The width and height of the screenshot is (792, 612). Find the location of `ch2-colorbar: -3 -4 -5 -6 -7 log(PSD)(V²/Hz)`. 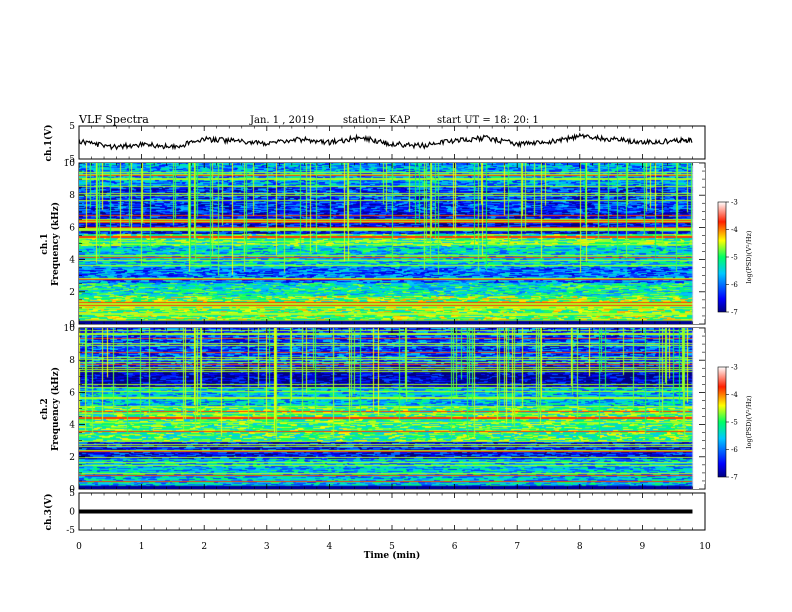

ch2-colorbar: -3 -4 -5 -6 -7 log(PSD)(V²/Hz) is located at coordinates (735, 423).